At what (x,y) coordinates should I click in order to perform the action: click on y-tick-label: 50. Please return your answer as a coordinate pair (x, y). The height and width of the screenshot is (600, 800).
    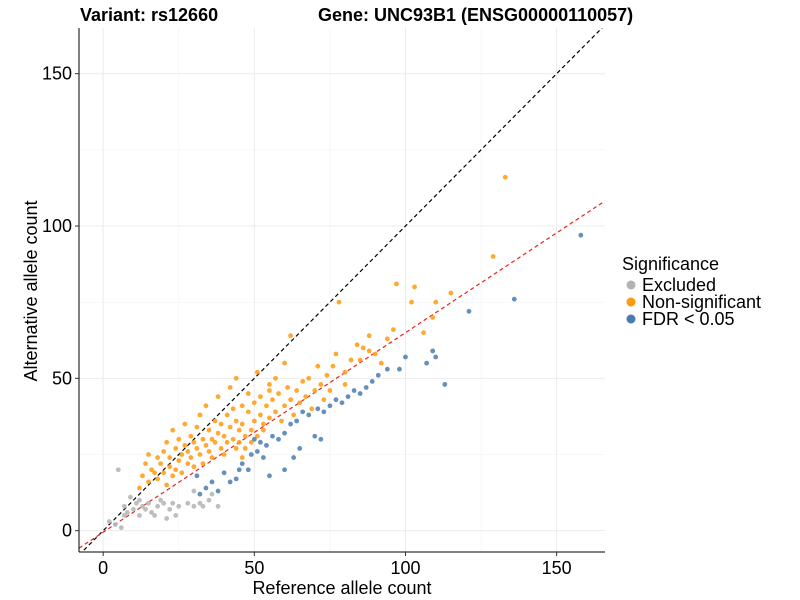
    Looking at the image, I should click on (62, 378).